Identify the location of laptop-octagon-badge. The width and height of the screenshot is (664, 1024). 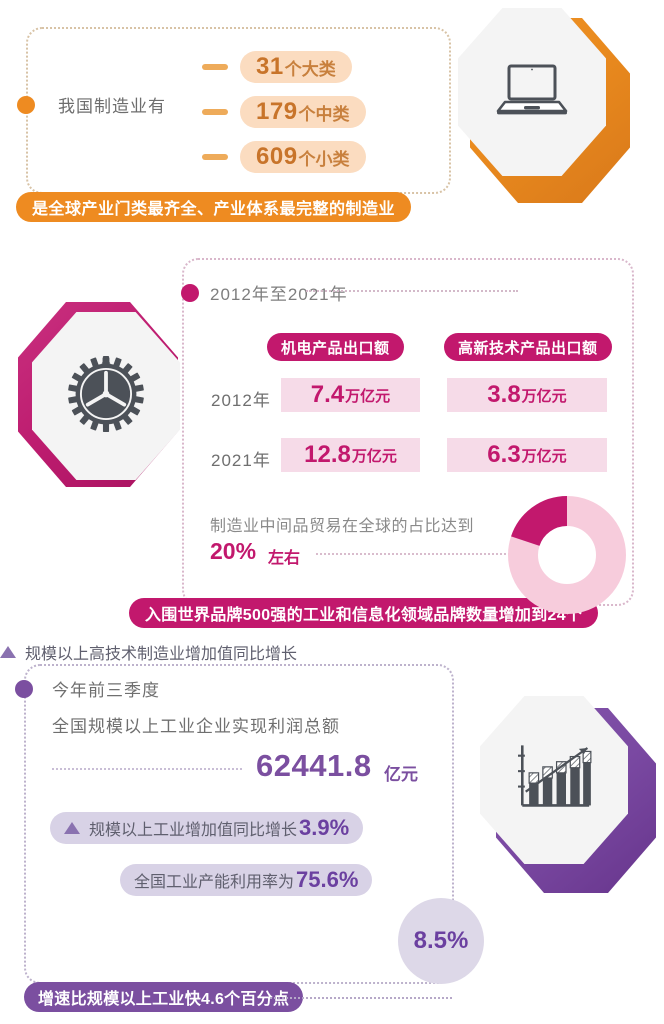
(544, 105).